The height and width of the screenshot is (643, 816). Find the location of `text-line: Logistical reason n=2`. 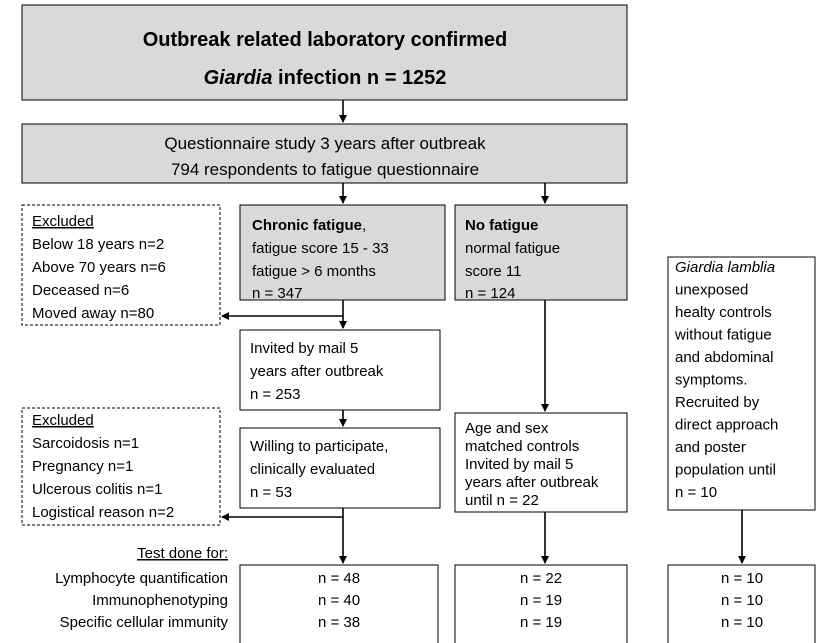

text-line: Logistical reason n=2 is located at coordinates (103, 512).